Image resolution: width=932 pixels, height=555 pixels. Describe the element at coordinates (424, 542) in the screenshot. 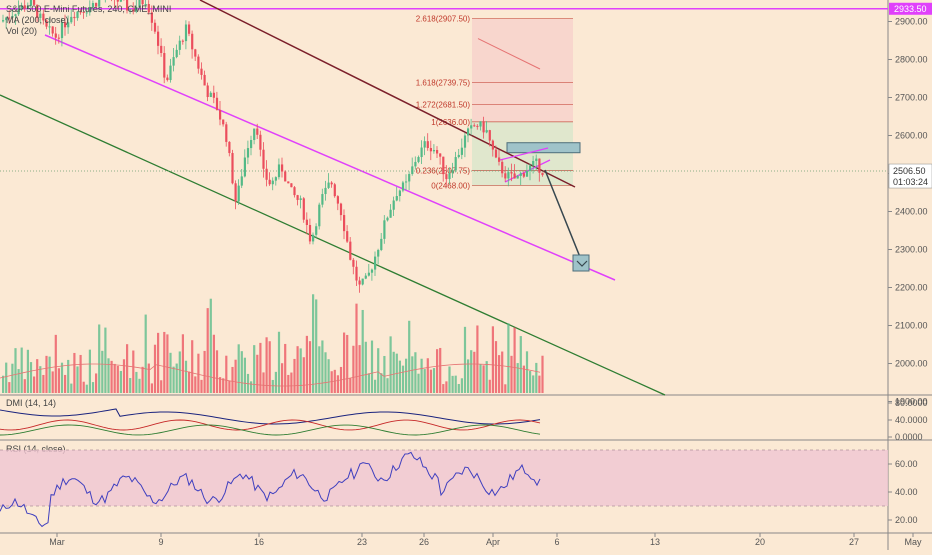

I see `x-axis-tick-label: 26` at that location.